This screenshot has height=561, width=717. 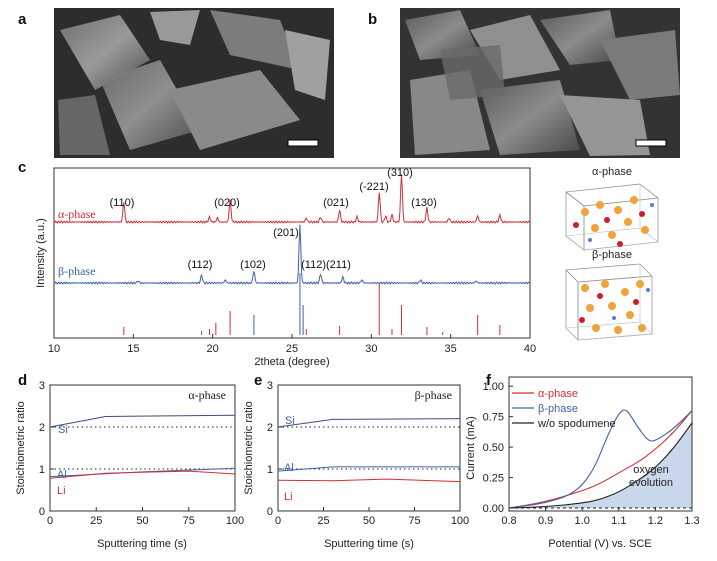 I want to click on plot-e-ticks: 0 25 50 75 100 0 1 2 3, so click(x=368, y=453).